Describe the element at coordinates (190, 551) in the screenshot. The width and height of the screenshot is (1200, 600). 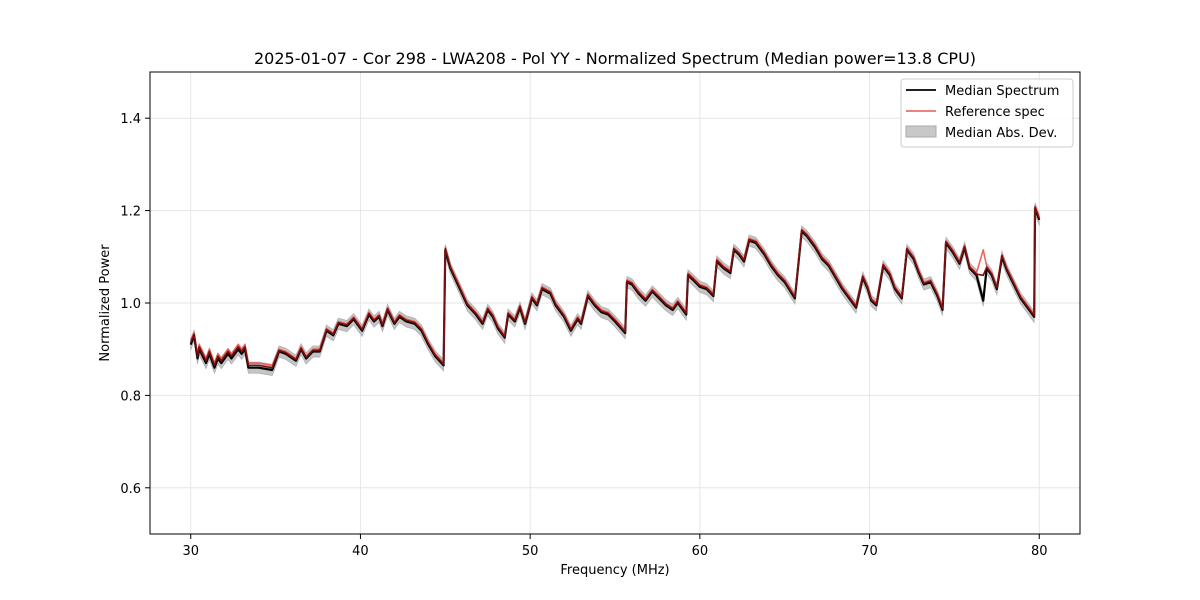
I see `x-tick-label-0: 30` at that location.